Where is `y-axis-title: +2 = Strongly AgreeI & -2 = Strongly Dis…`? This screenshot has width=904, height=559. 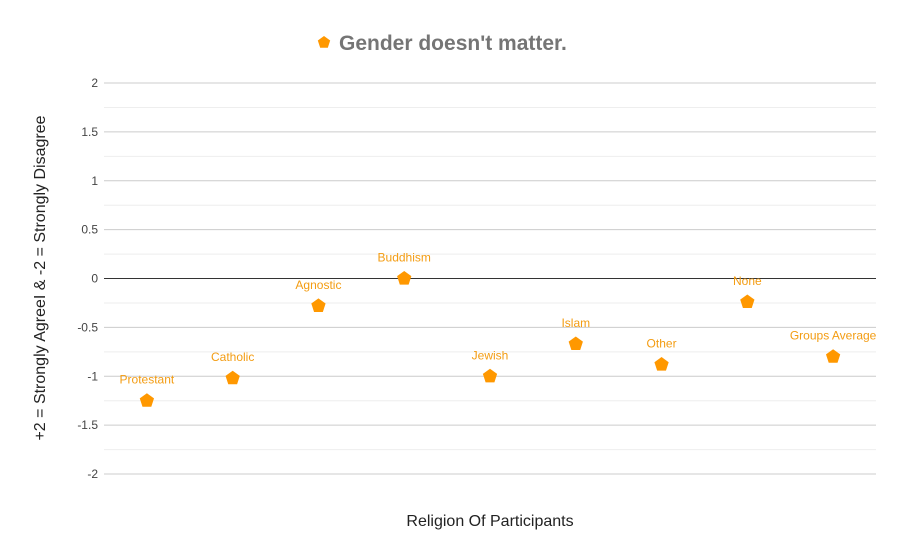 y-axis-title: +2 = Strongly AgreeI & -2 = Strongly Dis… is located at coordinates (40, 277).